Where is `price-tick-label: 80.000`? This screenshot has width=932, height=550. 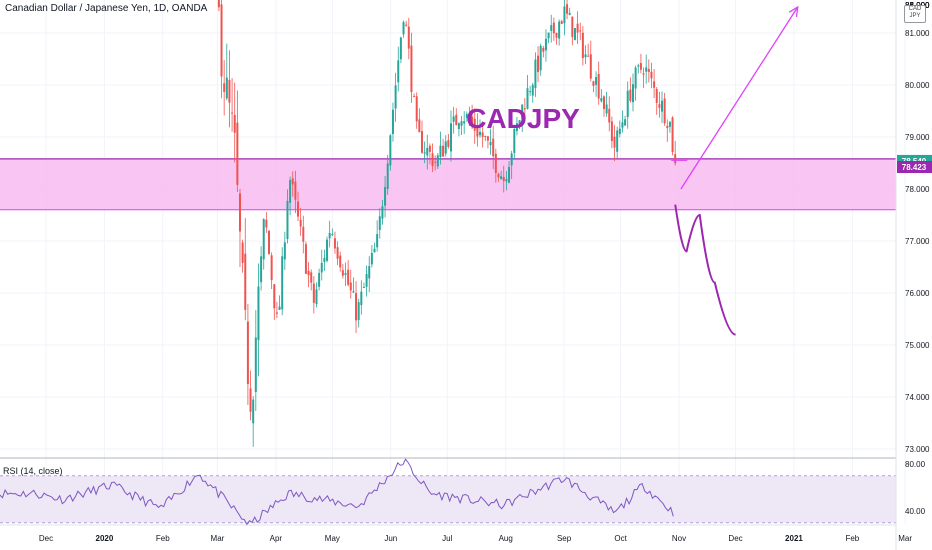 price-tick-label: 80.000 is located at coordinates (917, 85).